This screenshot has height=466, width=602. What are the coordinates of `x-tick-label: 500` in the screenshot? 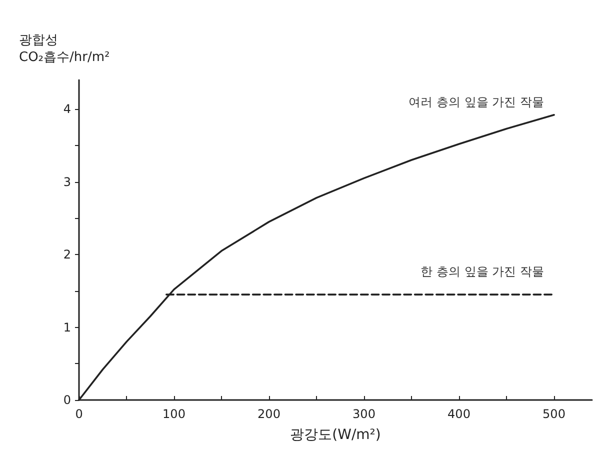 It's located at (554, 414).